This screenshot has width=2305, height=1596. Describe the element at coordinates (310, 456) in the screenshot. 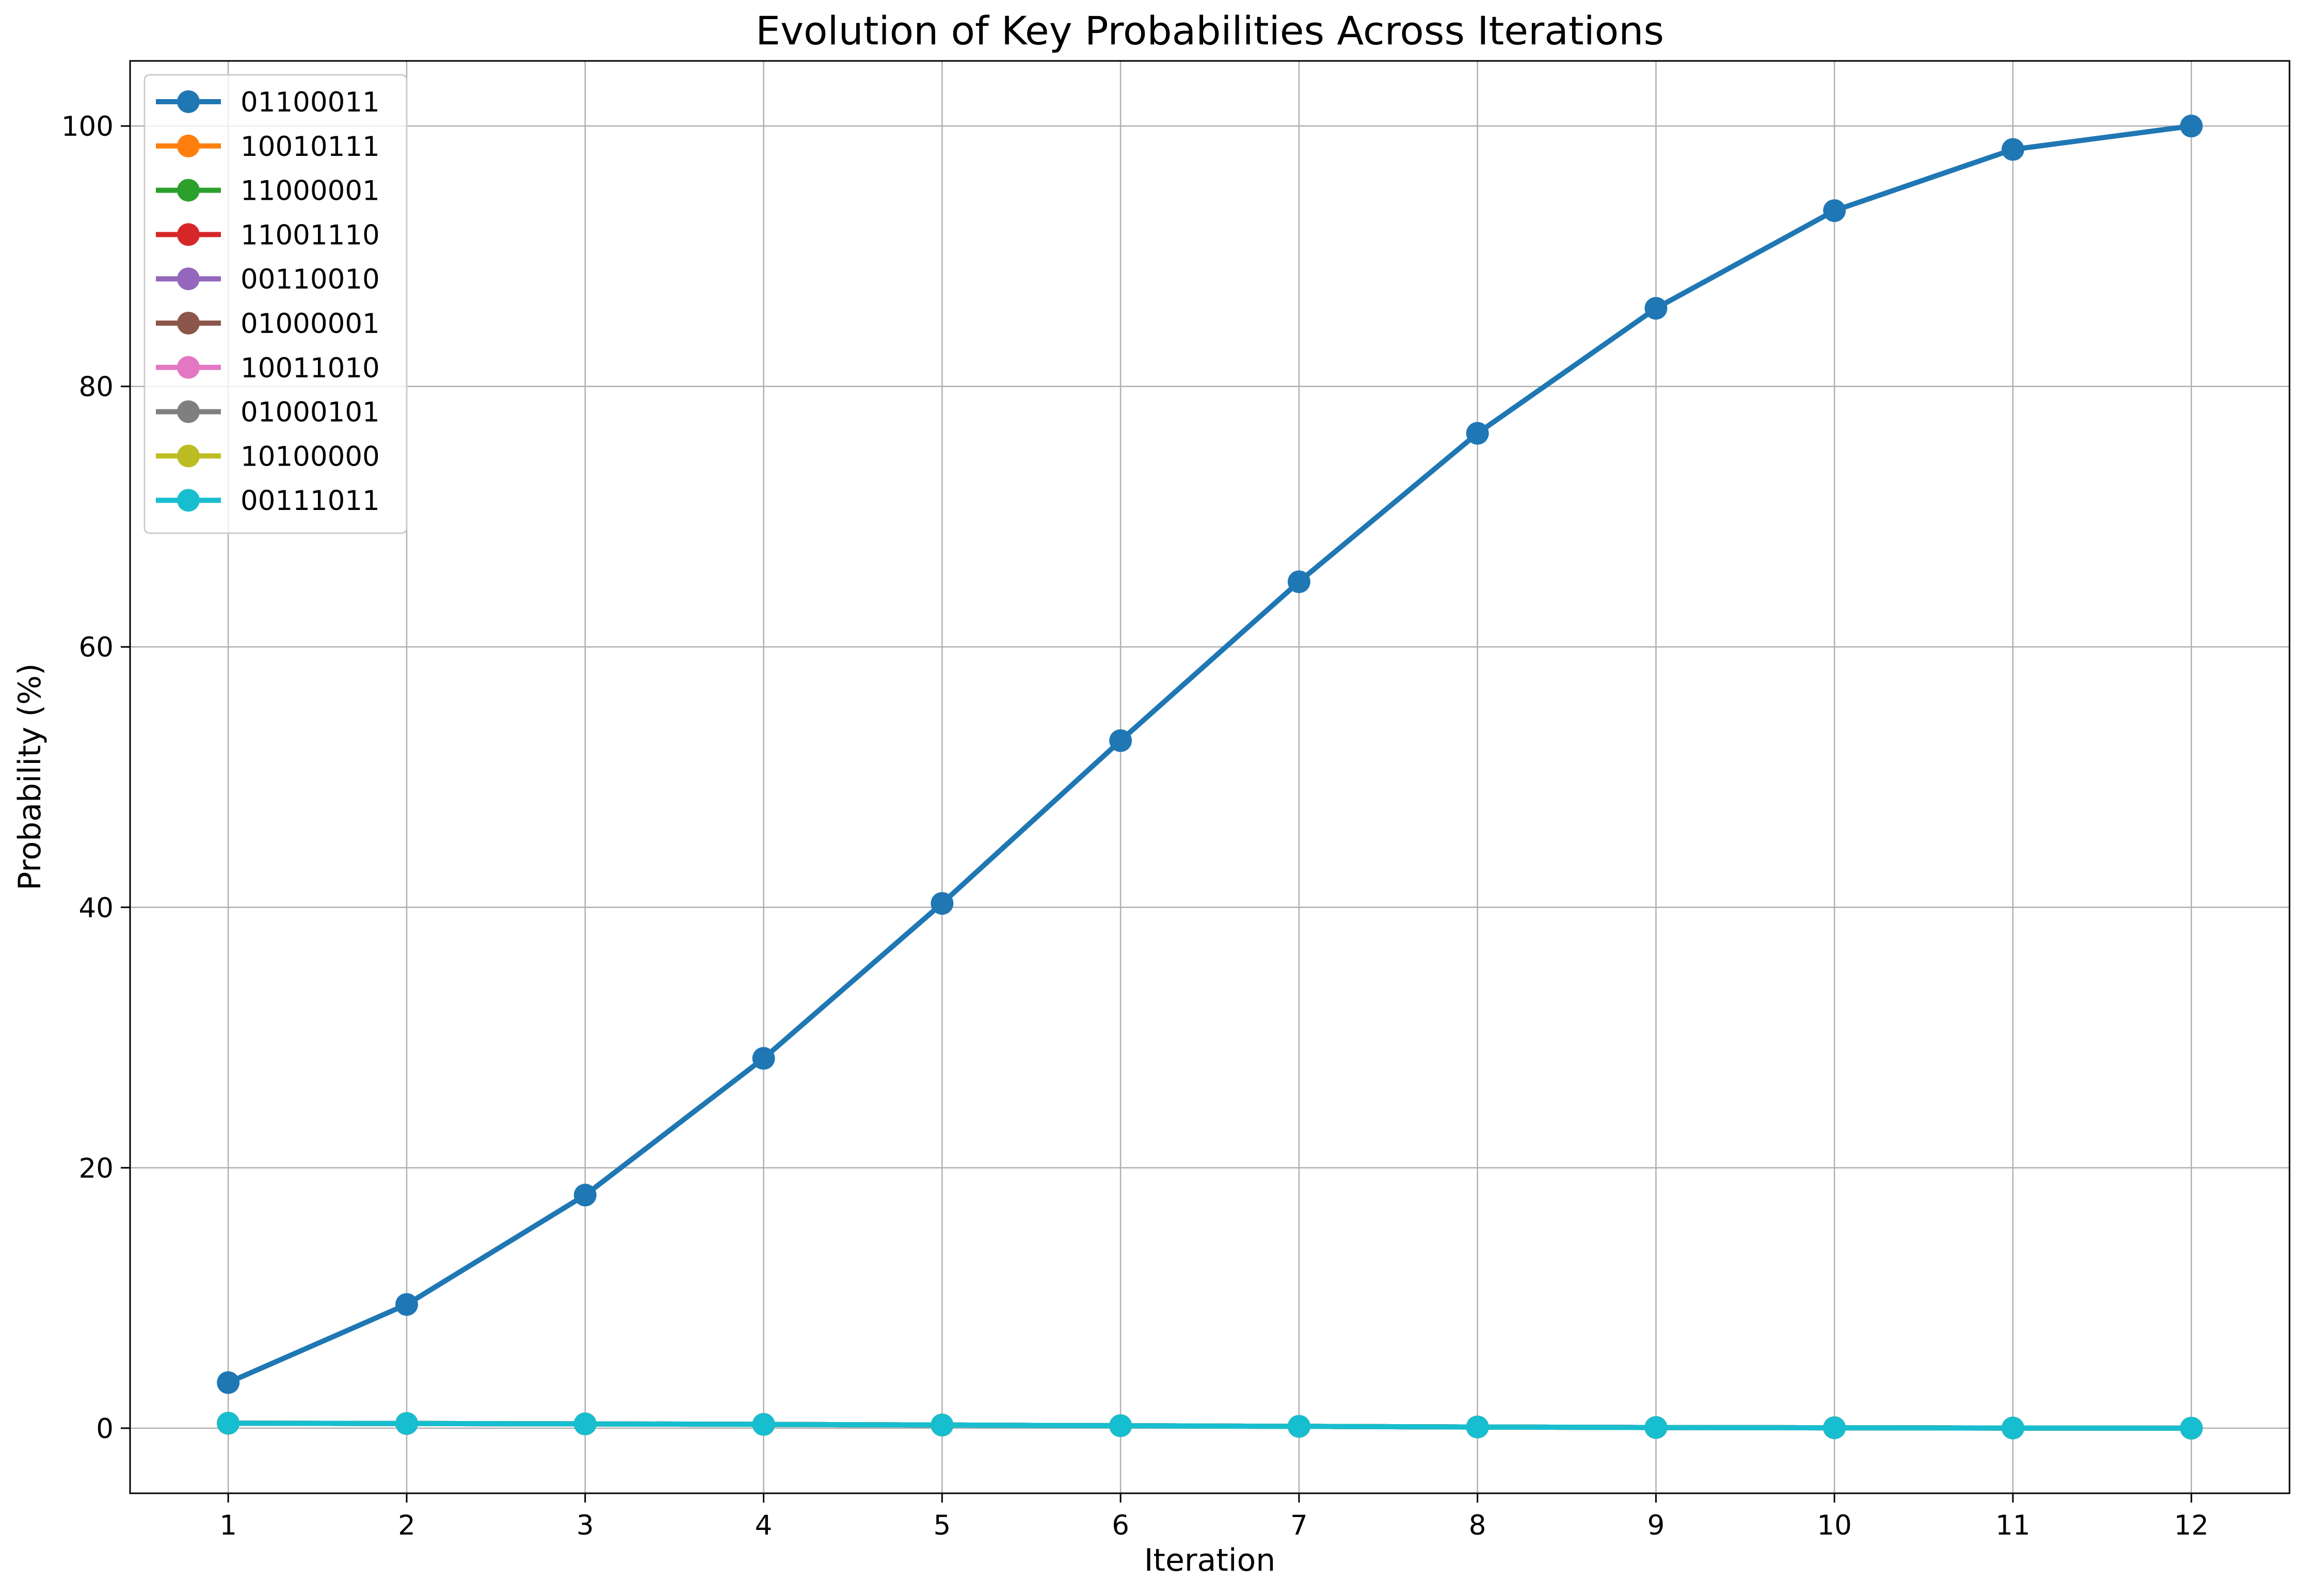

I see `legend-label: 10100000` at that location.